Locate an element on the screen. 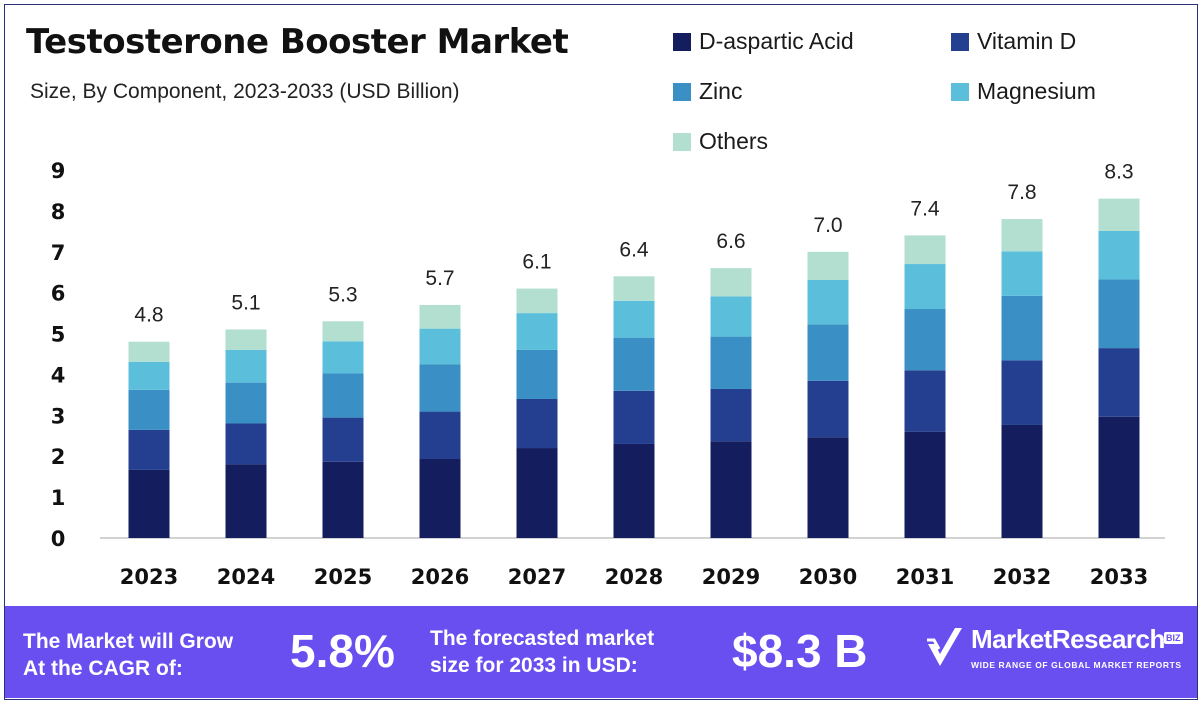  bar-segment-d-aspartic-acid-2029 is located at coordinates (731, 489).